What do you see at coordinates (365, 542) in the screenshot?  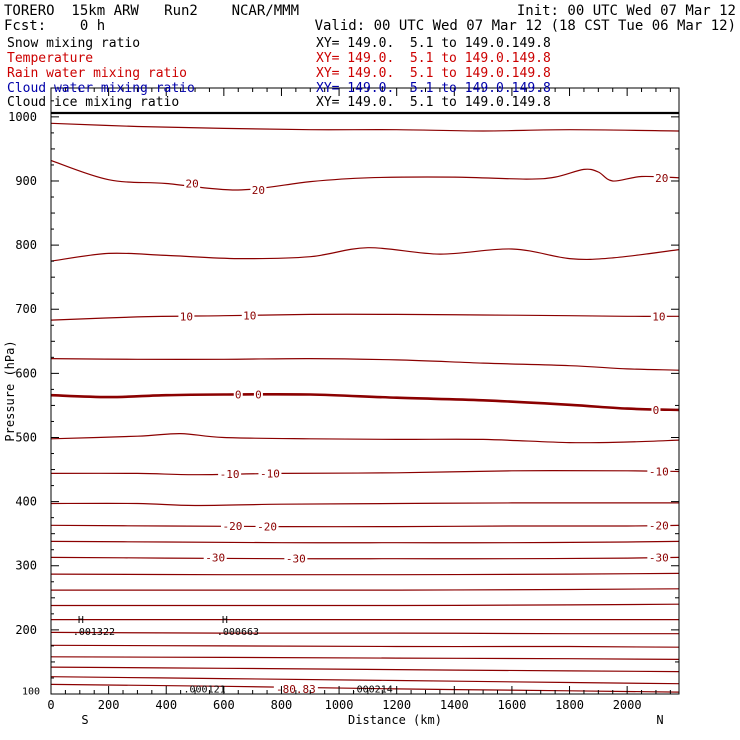 I see `isotherm-m25` at bounding box center [365, 542].